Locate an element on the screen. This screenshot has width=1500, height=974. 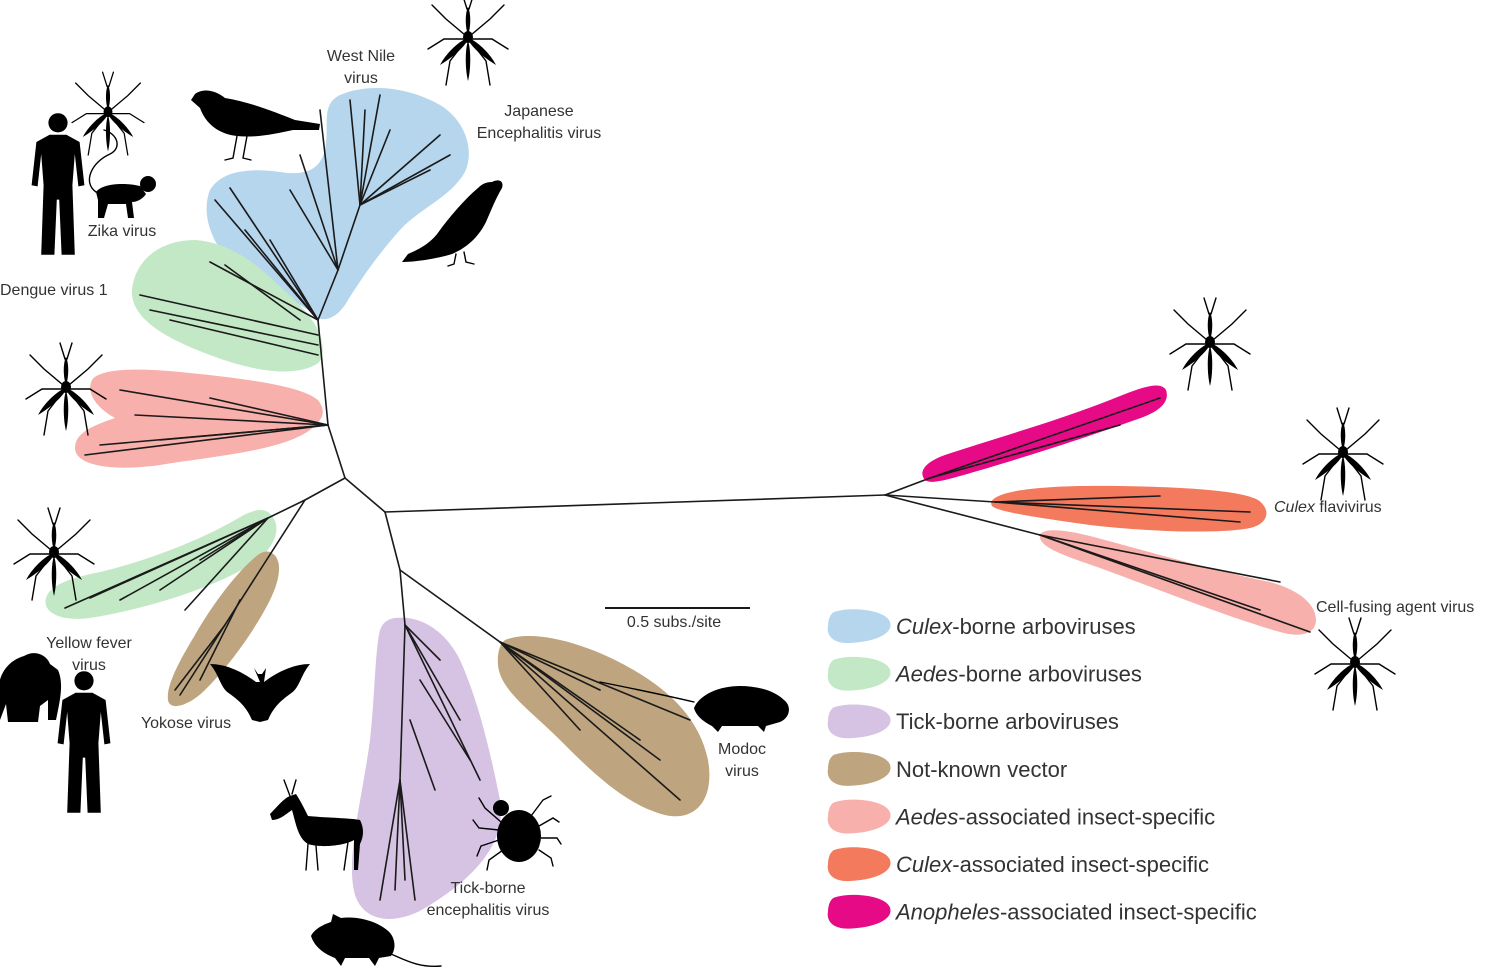
legend-label: Culex-borne arboviruses is located at coordinates (1016, 626).